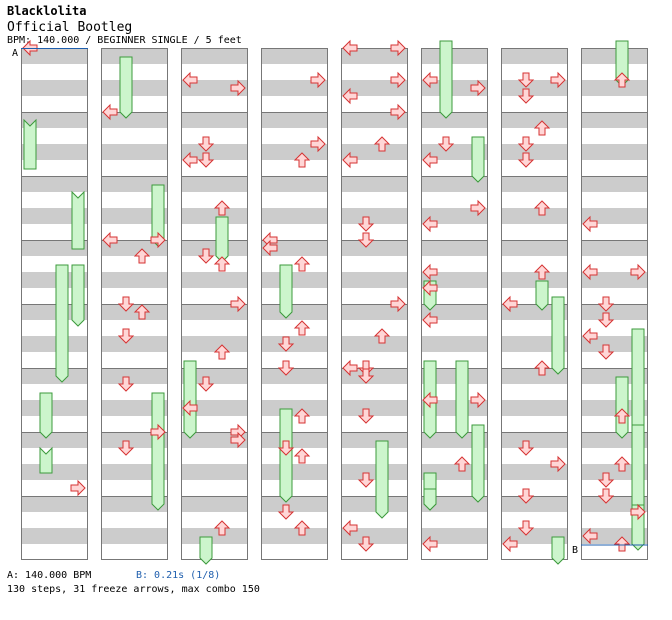 This screenshot has width=672, height=620. What do you see at coordinates (70, 27) in the screenshot?
I see `song-artist: Official Bootleg` at bounding box center [70, 27].